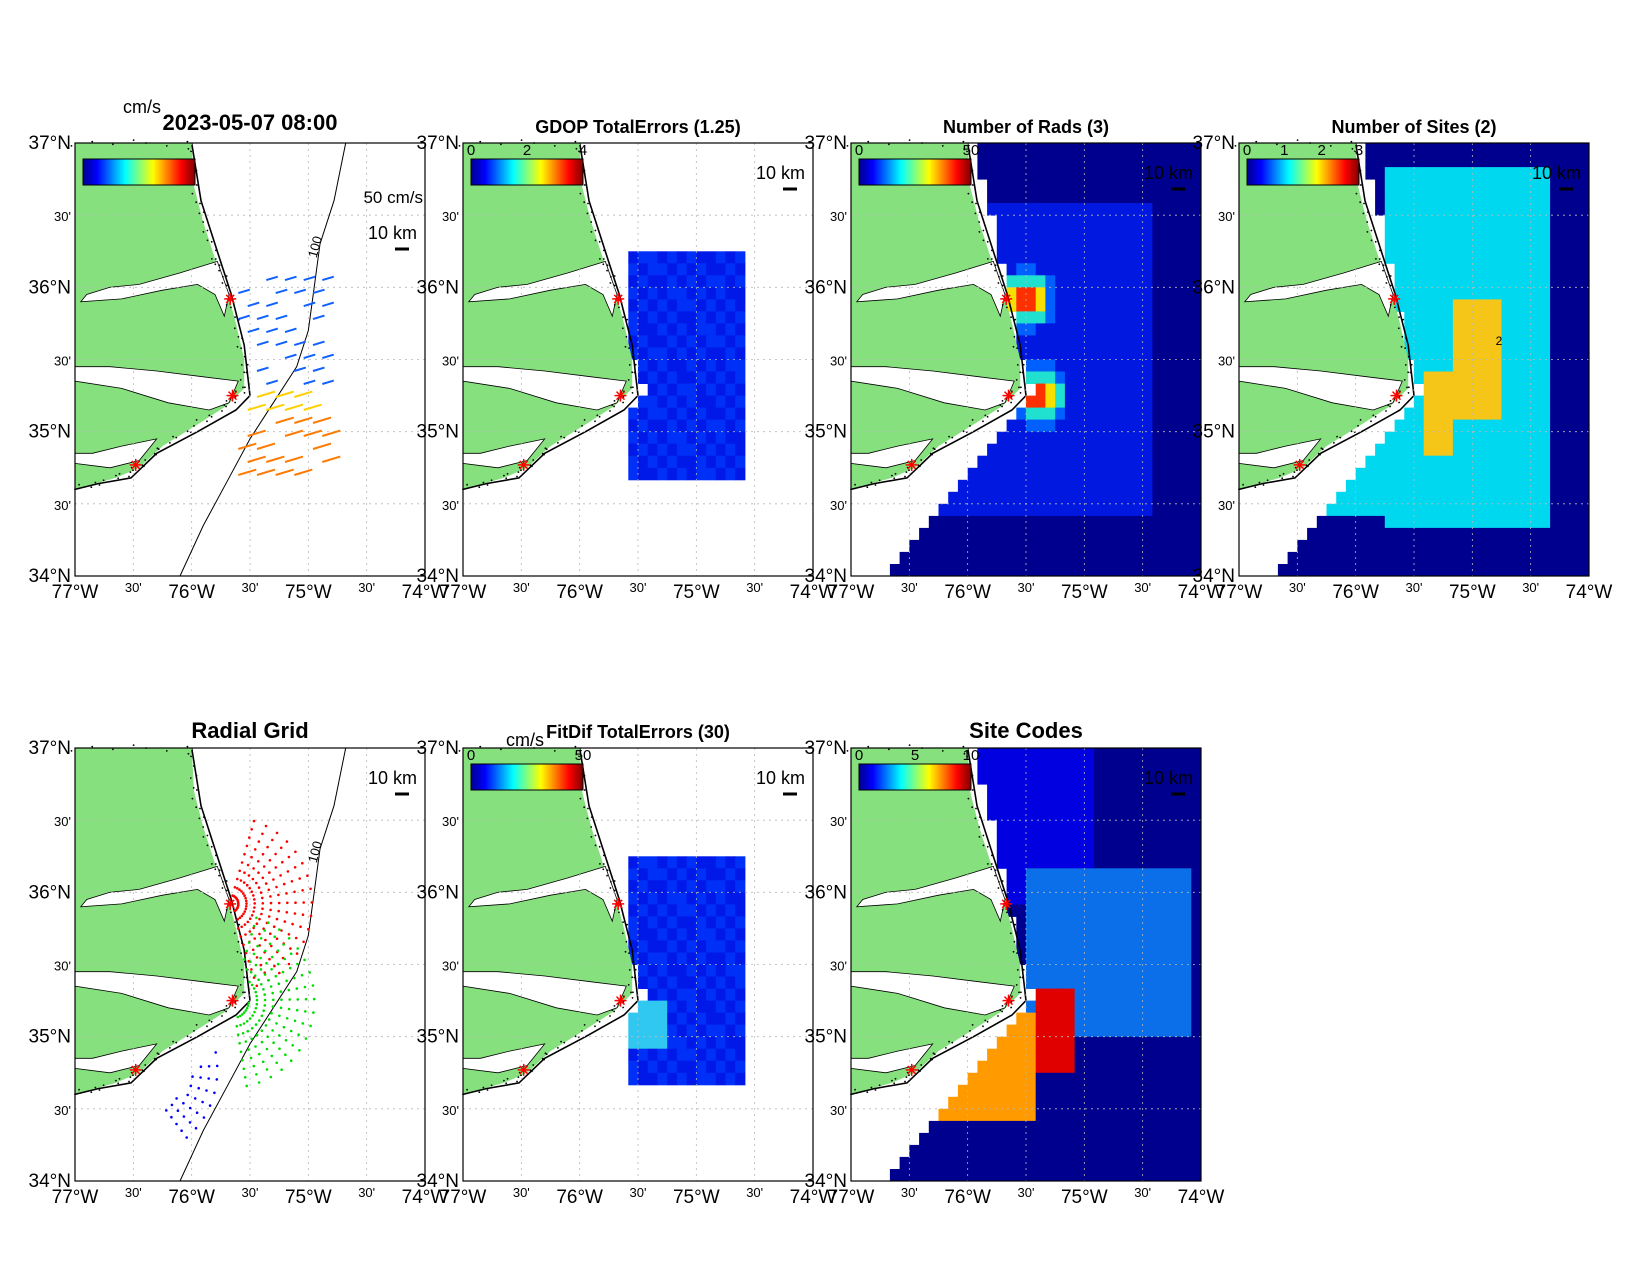  Describe the element at coordinates (1214, 287) in the screenshot. I see `lat-tick-label: 36°N` at that location.